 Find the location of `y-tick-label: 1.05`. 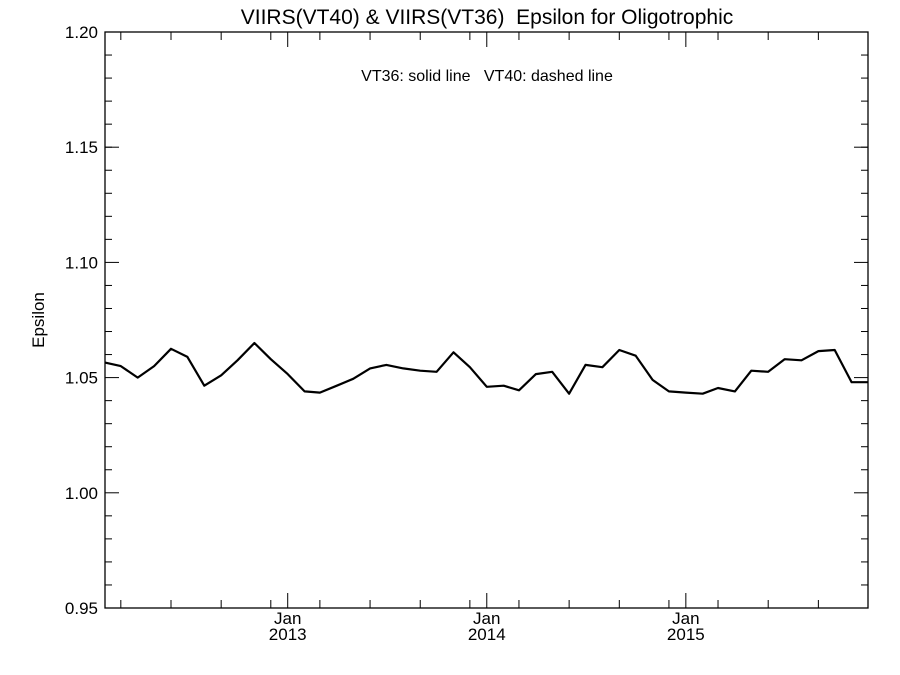

y-tick-label: 1.05 is located at coordinates (81, 378).